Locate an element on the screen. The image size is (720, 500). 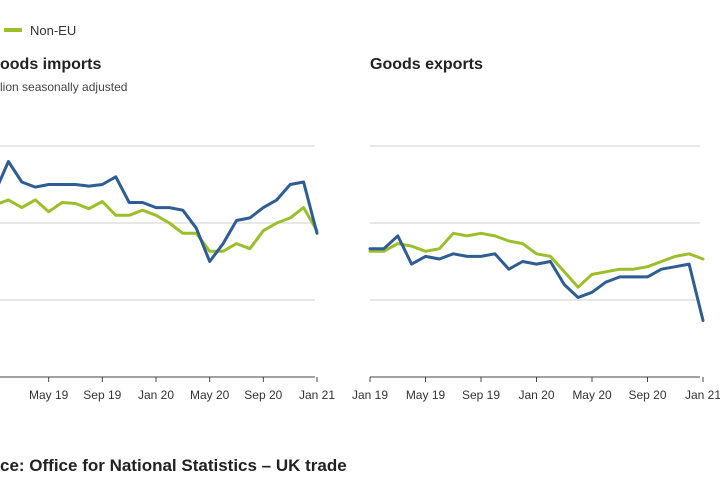
exports-x-tick-label-3: Jan 20 is located at coordinates (536, 395).